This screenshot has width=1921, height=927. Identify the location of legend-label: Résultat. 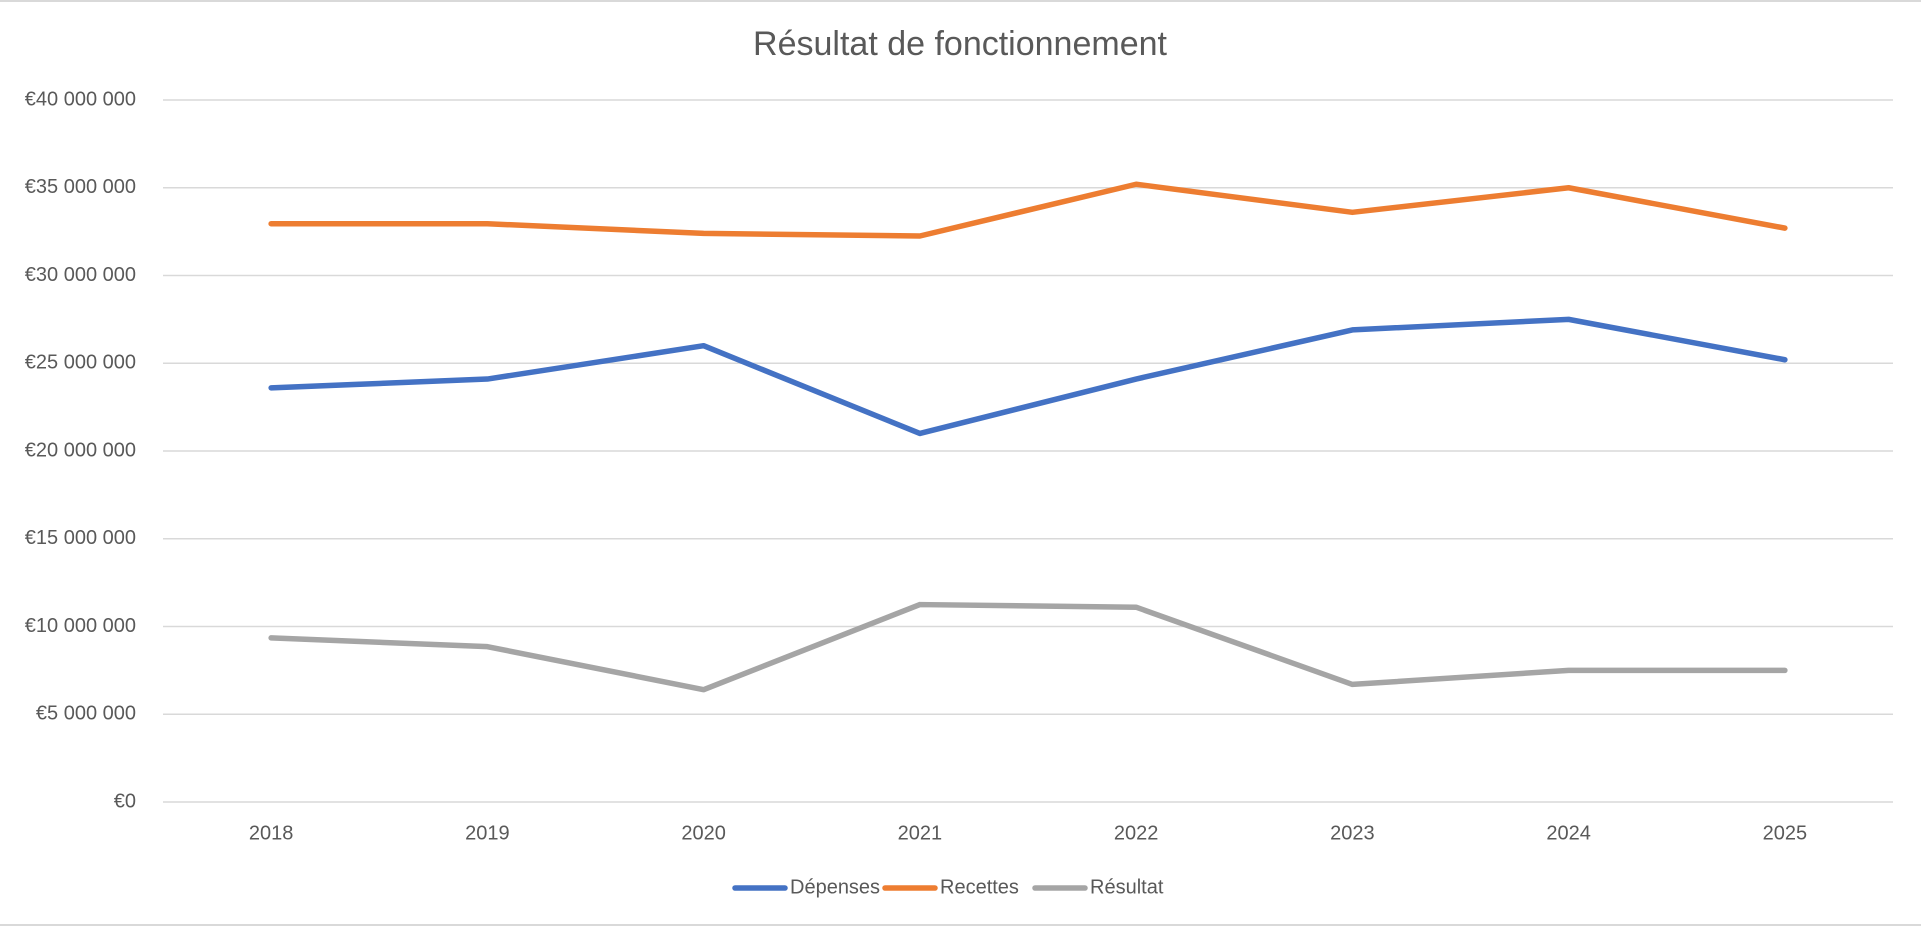
(1127, 887).